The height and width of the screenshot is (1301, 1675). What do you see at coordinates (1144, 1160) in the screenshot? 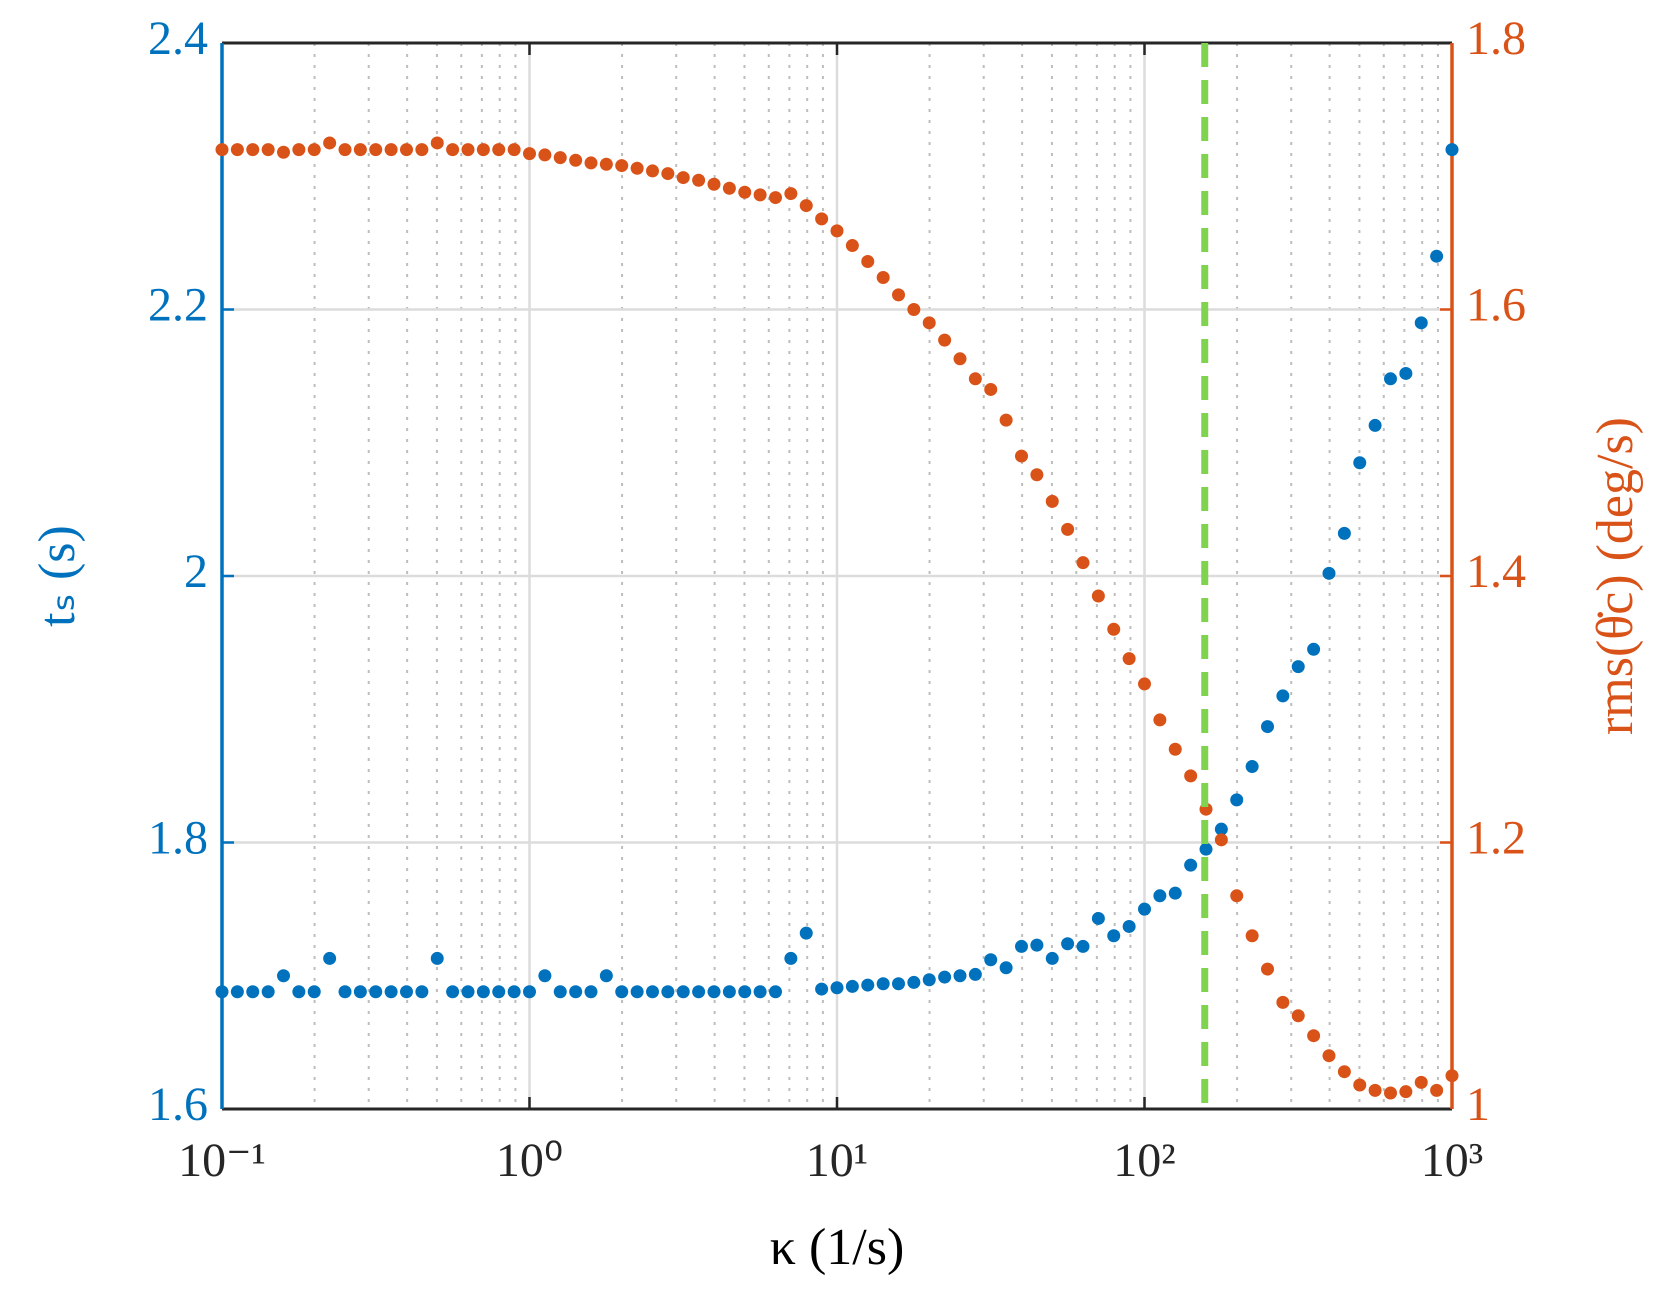
I see `x-tick-label: 10²` at bounding box center [1144, 1160].